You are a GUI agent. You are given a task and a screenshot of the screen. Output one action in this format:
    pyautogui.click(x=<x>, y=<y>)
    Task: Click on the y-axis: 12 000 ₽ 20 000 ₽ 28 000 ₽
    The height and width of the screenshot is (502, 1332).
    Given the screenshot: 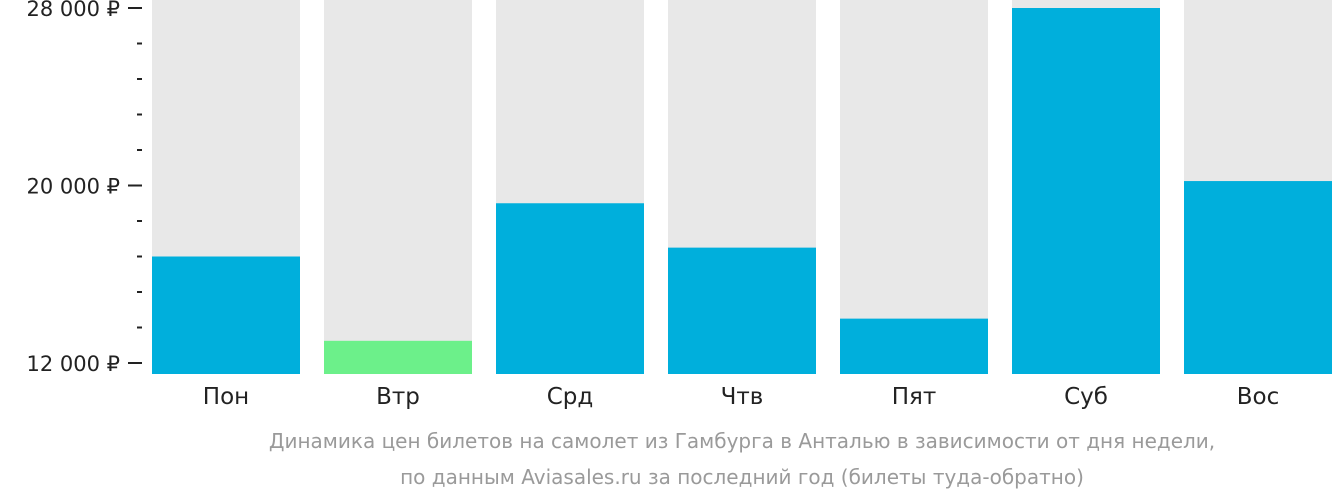 What is the action you would take?
    pyautogui.click(x=84, y=188)
    